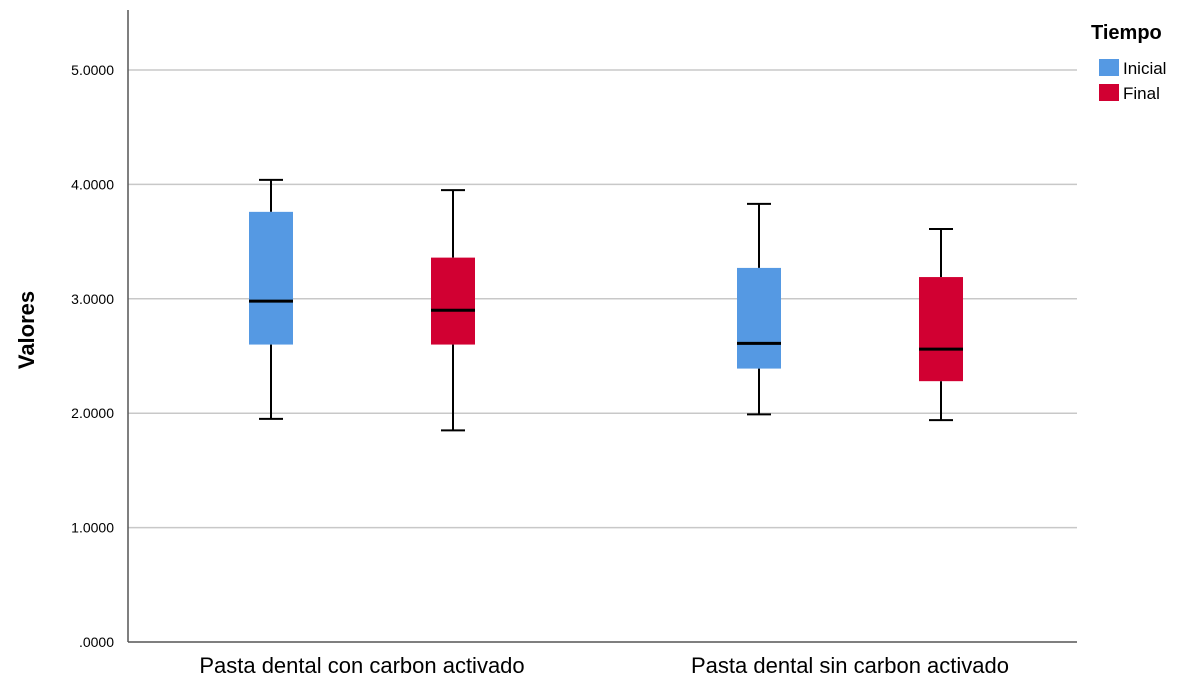 Image resolution: width=1196 pixels, height=683 pixels. Describe the element at coordinates (92, 70) in the screenshot. I see `y-tick-label: 5.0000` at that location.